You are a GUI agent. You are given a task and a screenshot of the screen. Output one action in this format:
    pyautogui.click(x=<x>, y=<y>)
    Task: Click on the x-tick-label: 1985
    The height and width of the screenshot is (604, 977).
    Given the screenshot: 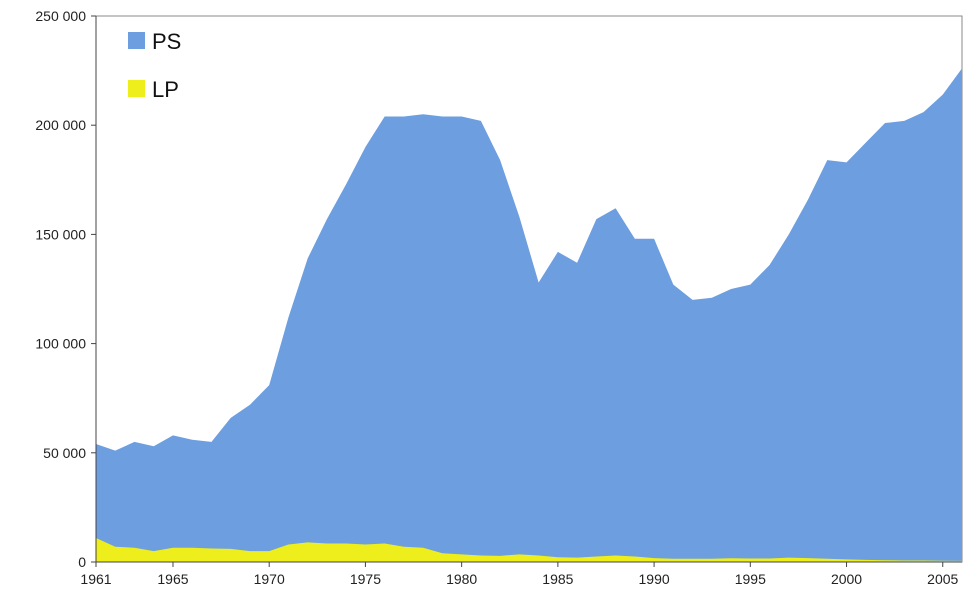 What is the action you would take?
    pyautogui.click(x=557, y=579)
    